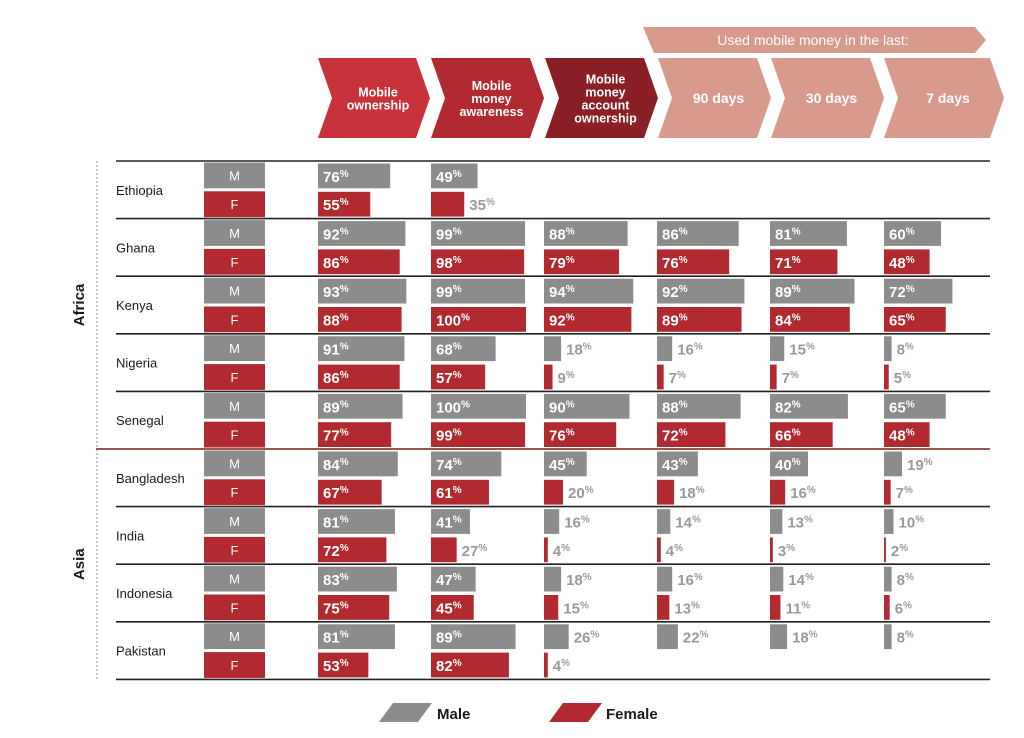 The width and height of the screenshot is (1024, 738). I want to click on super-header-text: Used mobile money in the last:, so click(812, 40).